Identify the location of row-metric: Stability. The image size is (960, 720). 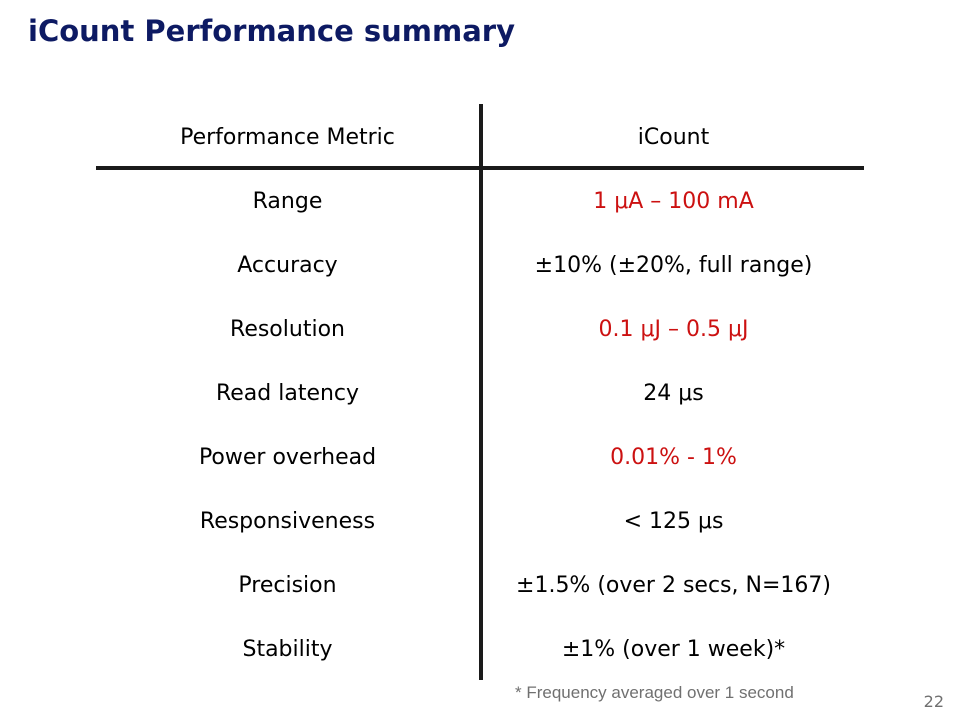
(287, 649).